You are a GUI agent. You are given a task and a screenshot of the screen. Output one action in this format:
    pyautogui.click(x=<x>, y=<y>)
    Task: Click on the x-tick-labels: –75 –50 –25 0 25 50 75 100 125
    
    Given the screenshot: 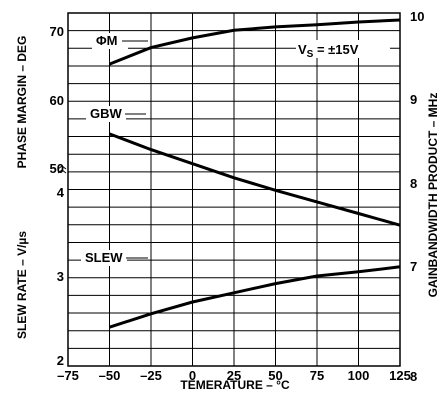 What is the action you would take?
    pyautogui.click(x=234, y=375)
    